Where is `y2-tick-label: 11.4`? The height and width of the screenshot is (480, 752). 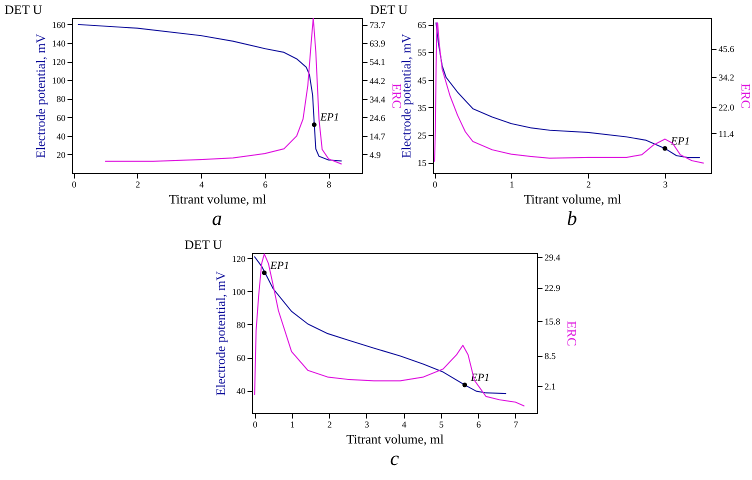 y2-tick-label: 11.4 is located at coordinates (726, 133).